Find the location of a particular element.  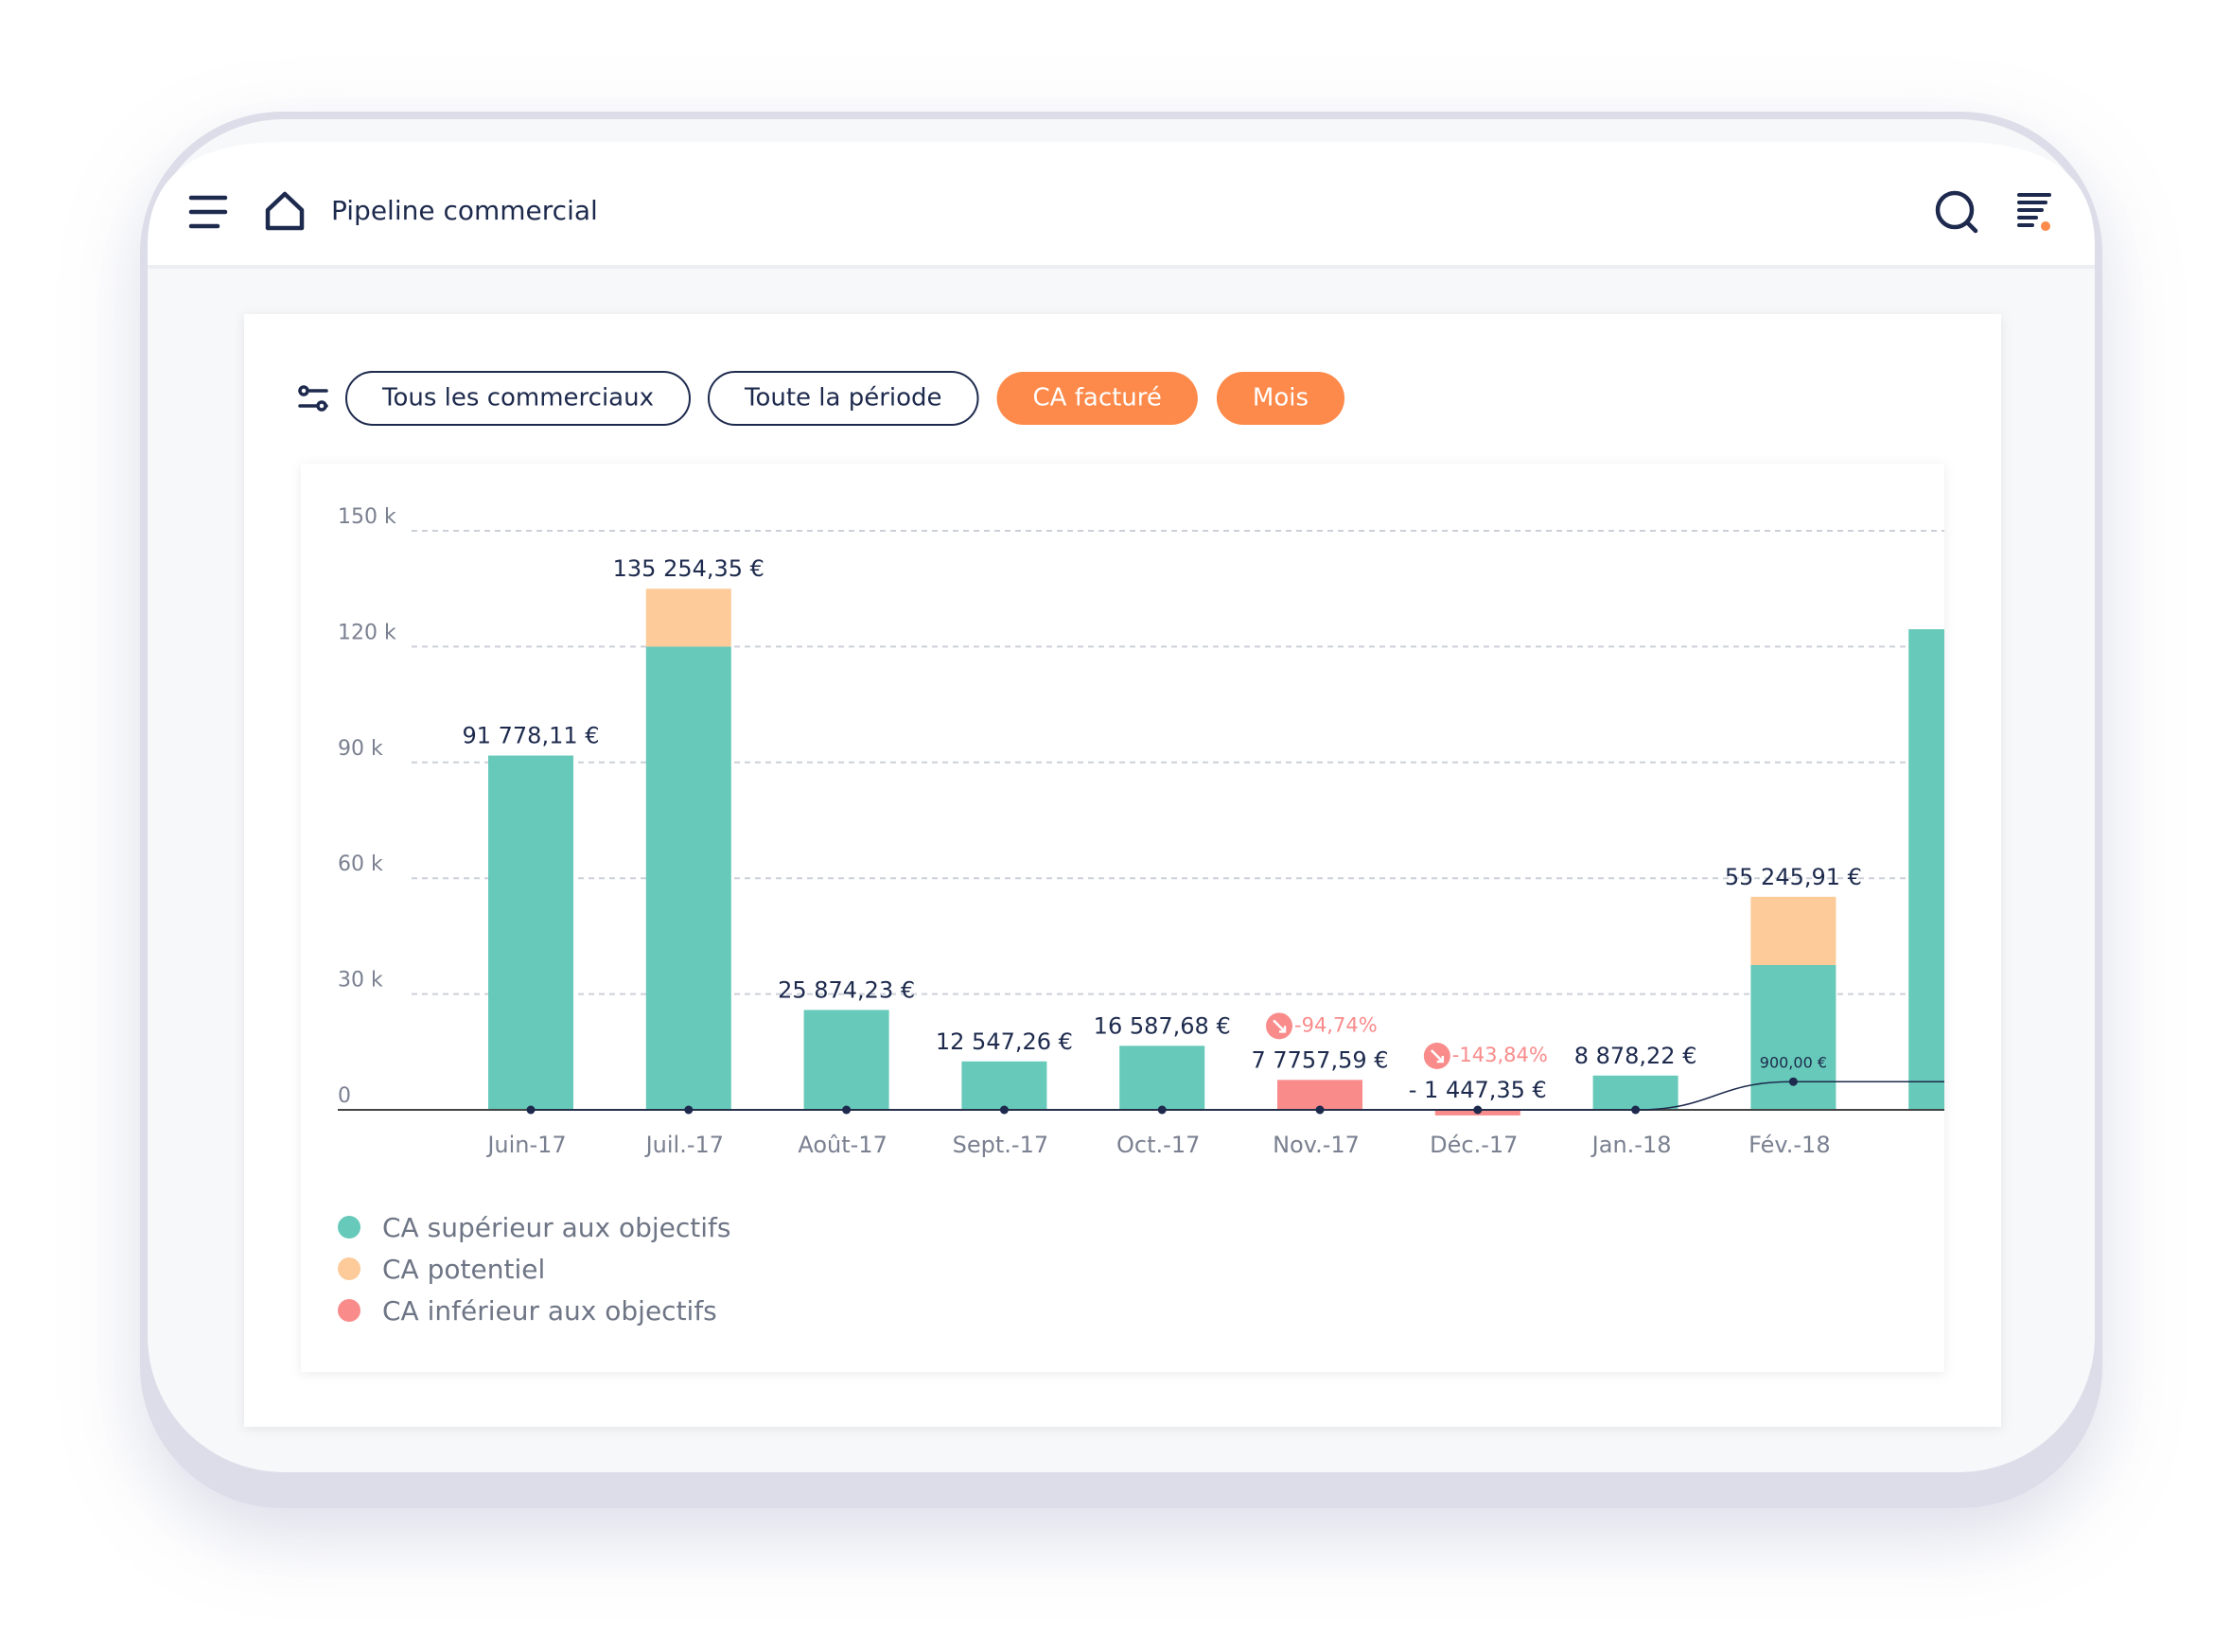

x-tick-label: Jan.-18 is located at coordinates (1631, 1145).